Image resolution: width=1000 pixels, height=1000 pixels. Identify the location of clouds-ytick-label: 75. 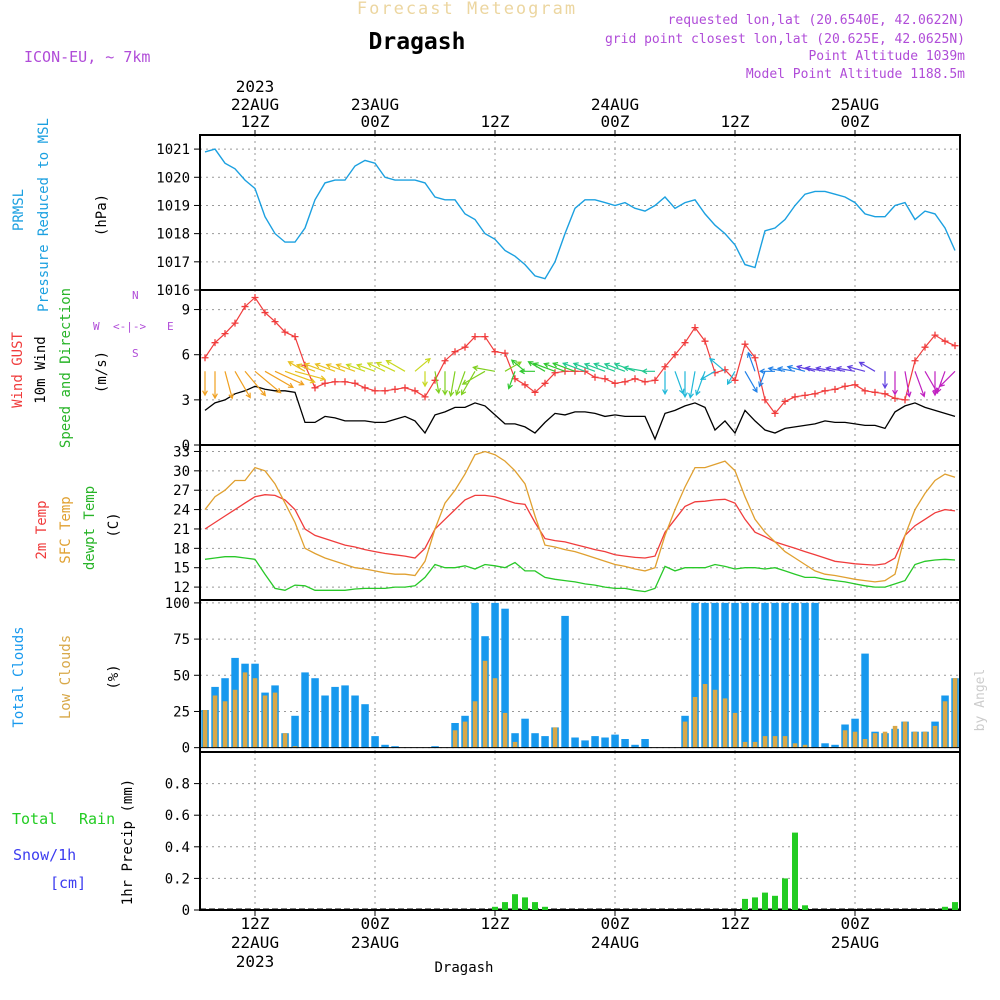
(181, 640).